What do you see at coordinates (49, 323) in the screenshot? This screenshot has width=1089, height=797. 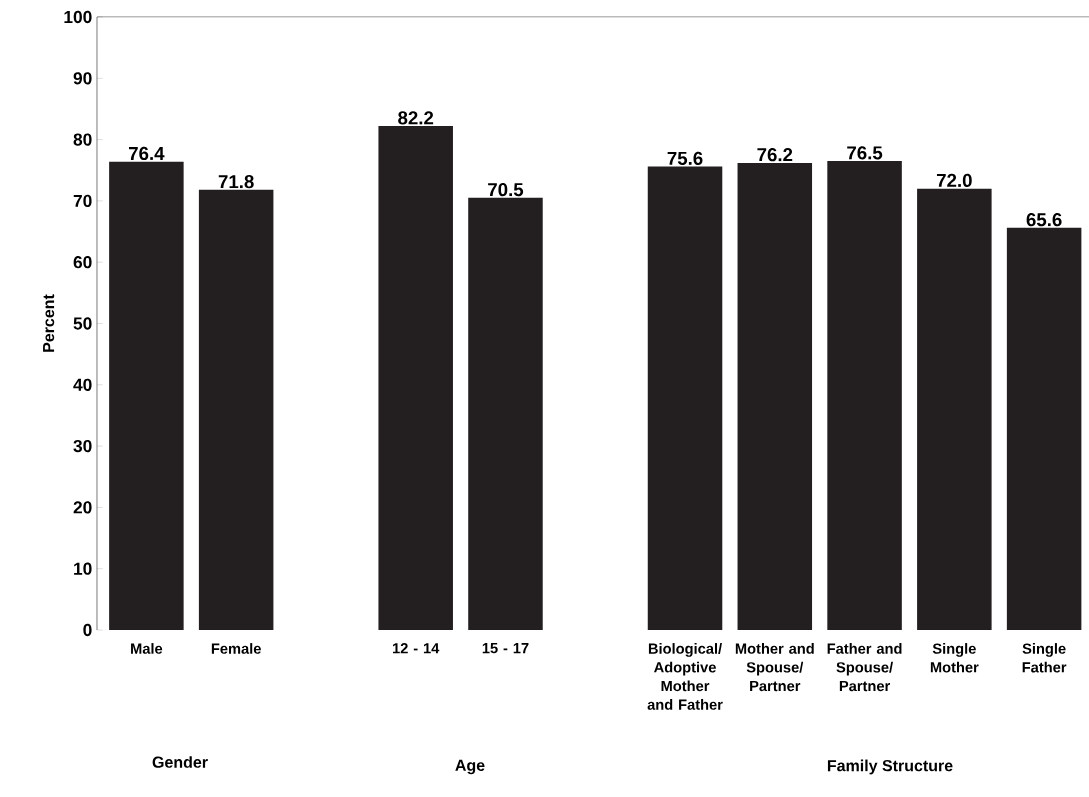 I see `y-axis-title: Percent` at bounding box center [49, 323].